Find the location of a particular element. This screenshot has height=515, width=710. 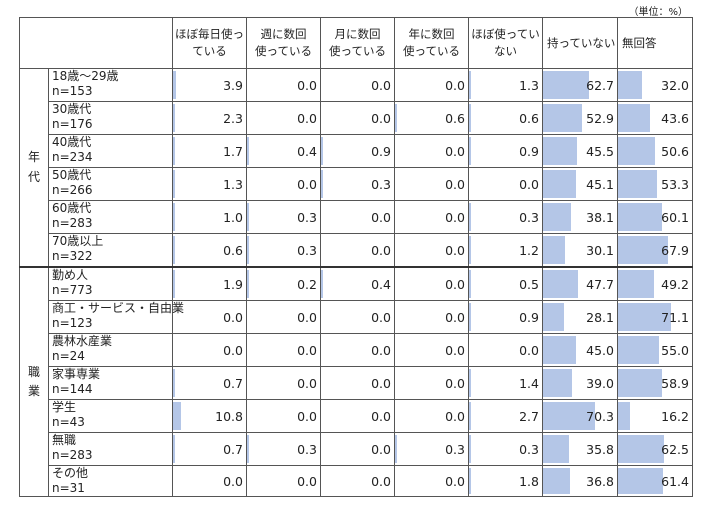

row-label-text: 30歳代 is located at coordinates (72, 109).